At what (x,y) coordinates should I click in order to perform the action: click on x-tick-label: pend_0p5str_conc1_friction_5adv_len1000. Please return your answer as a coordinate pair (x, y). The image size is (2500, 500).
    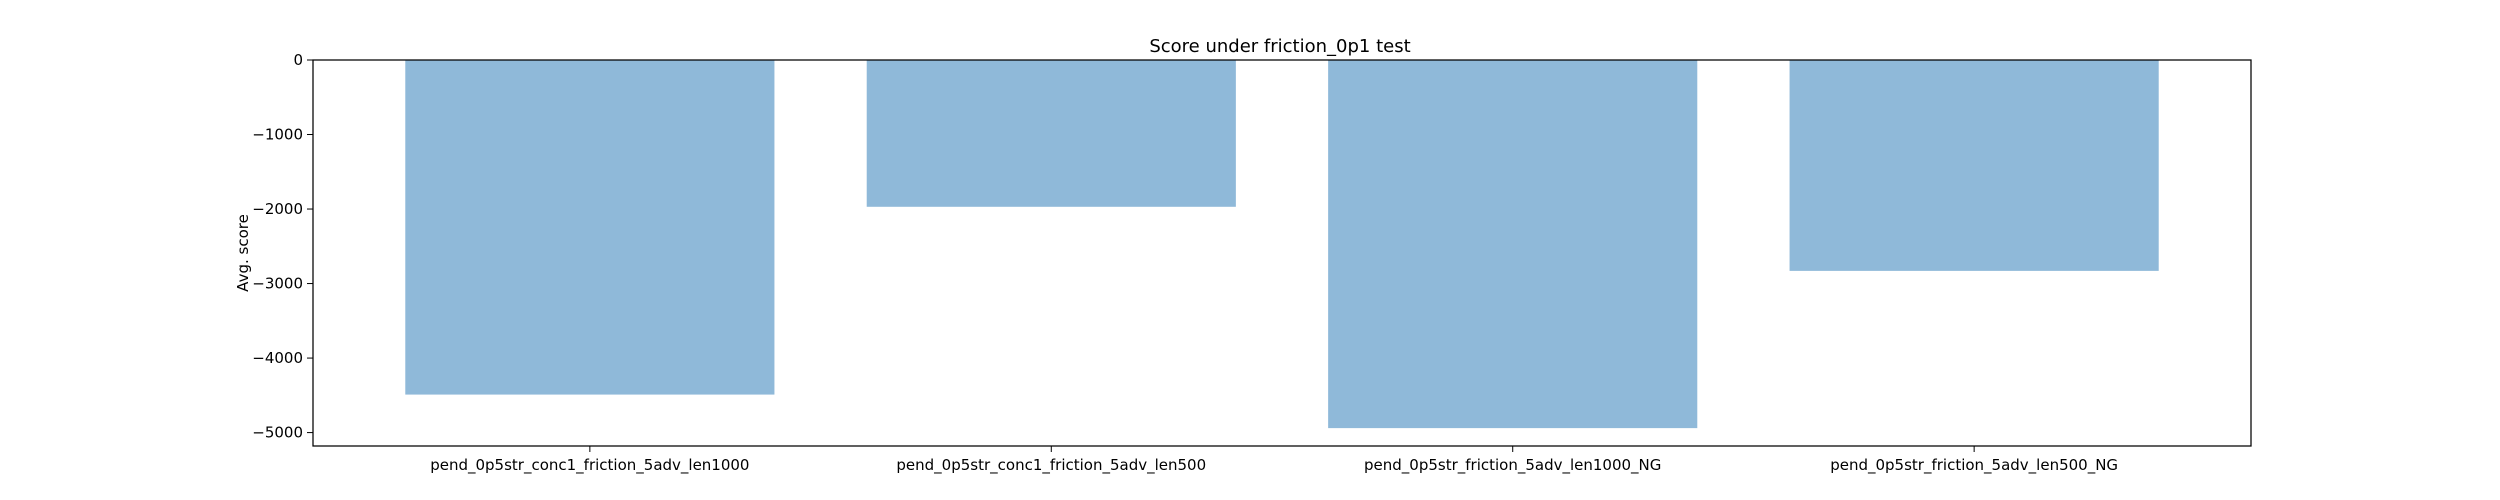
    Looking at the image, I should click on (589, 465).